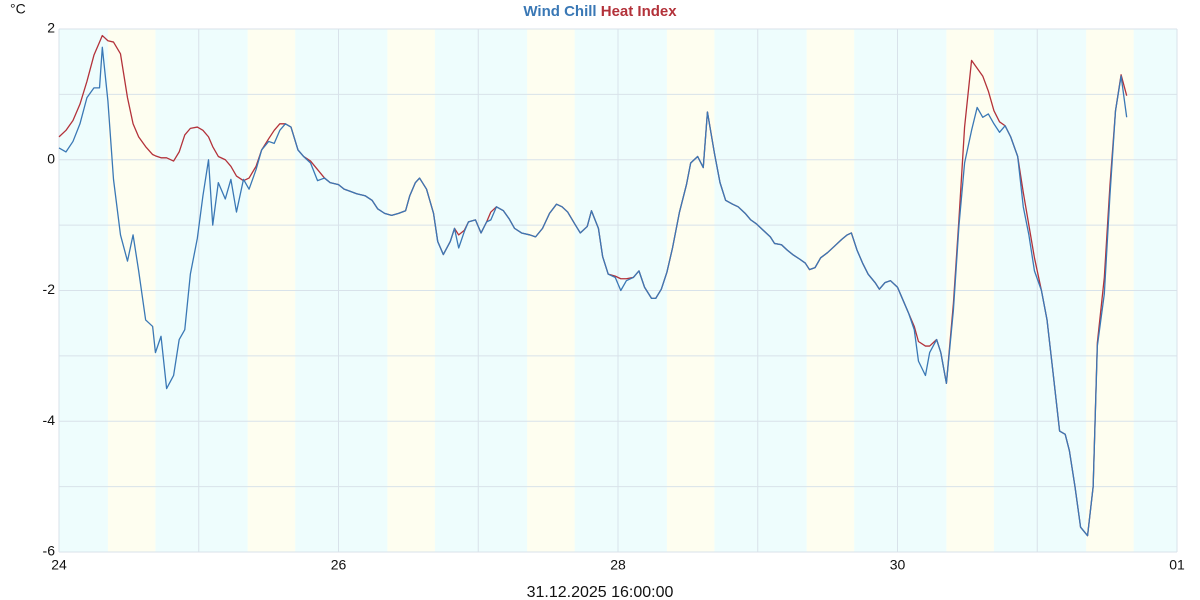  What do you see at coordinates (49, 551) in the screenshot?
I see `y-tick-label: -6` at bounding box center [49, 551].